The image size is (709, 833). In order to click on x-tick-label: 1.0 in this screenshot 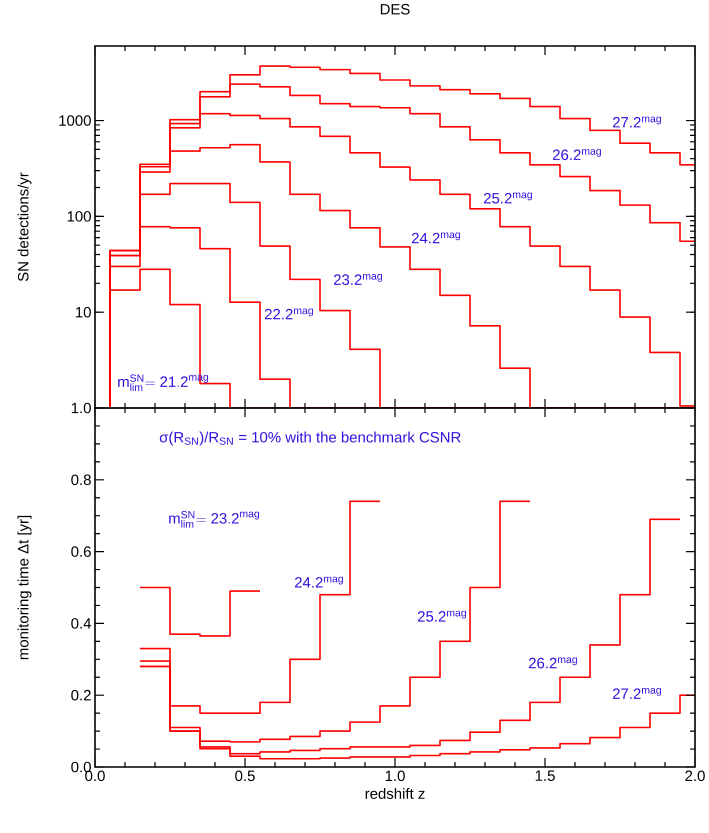, I will do `click(395, 776)`.